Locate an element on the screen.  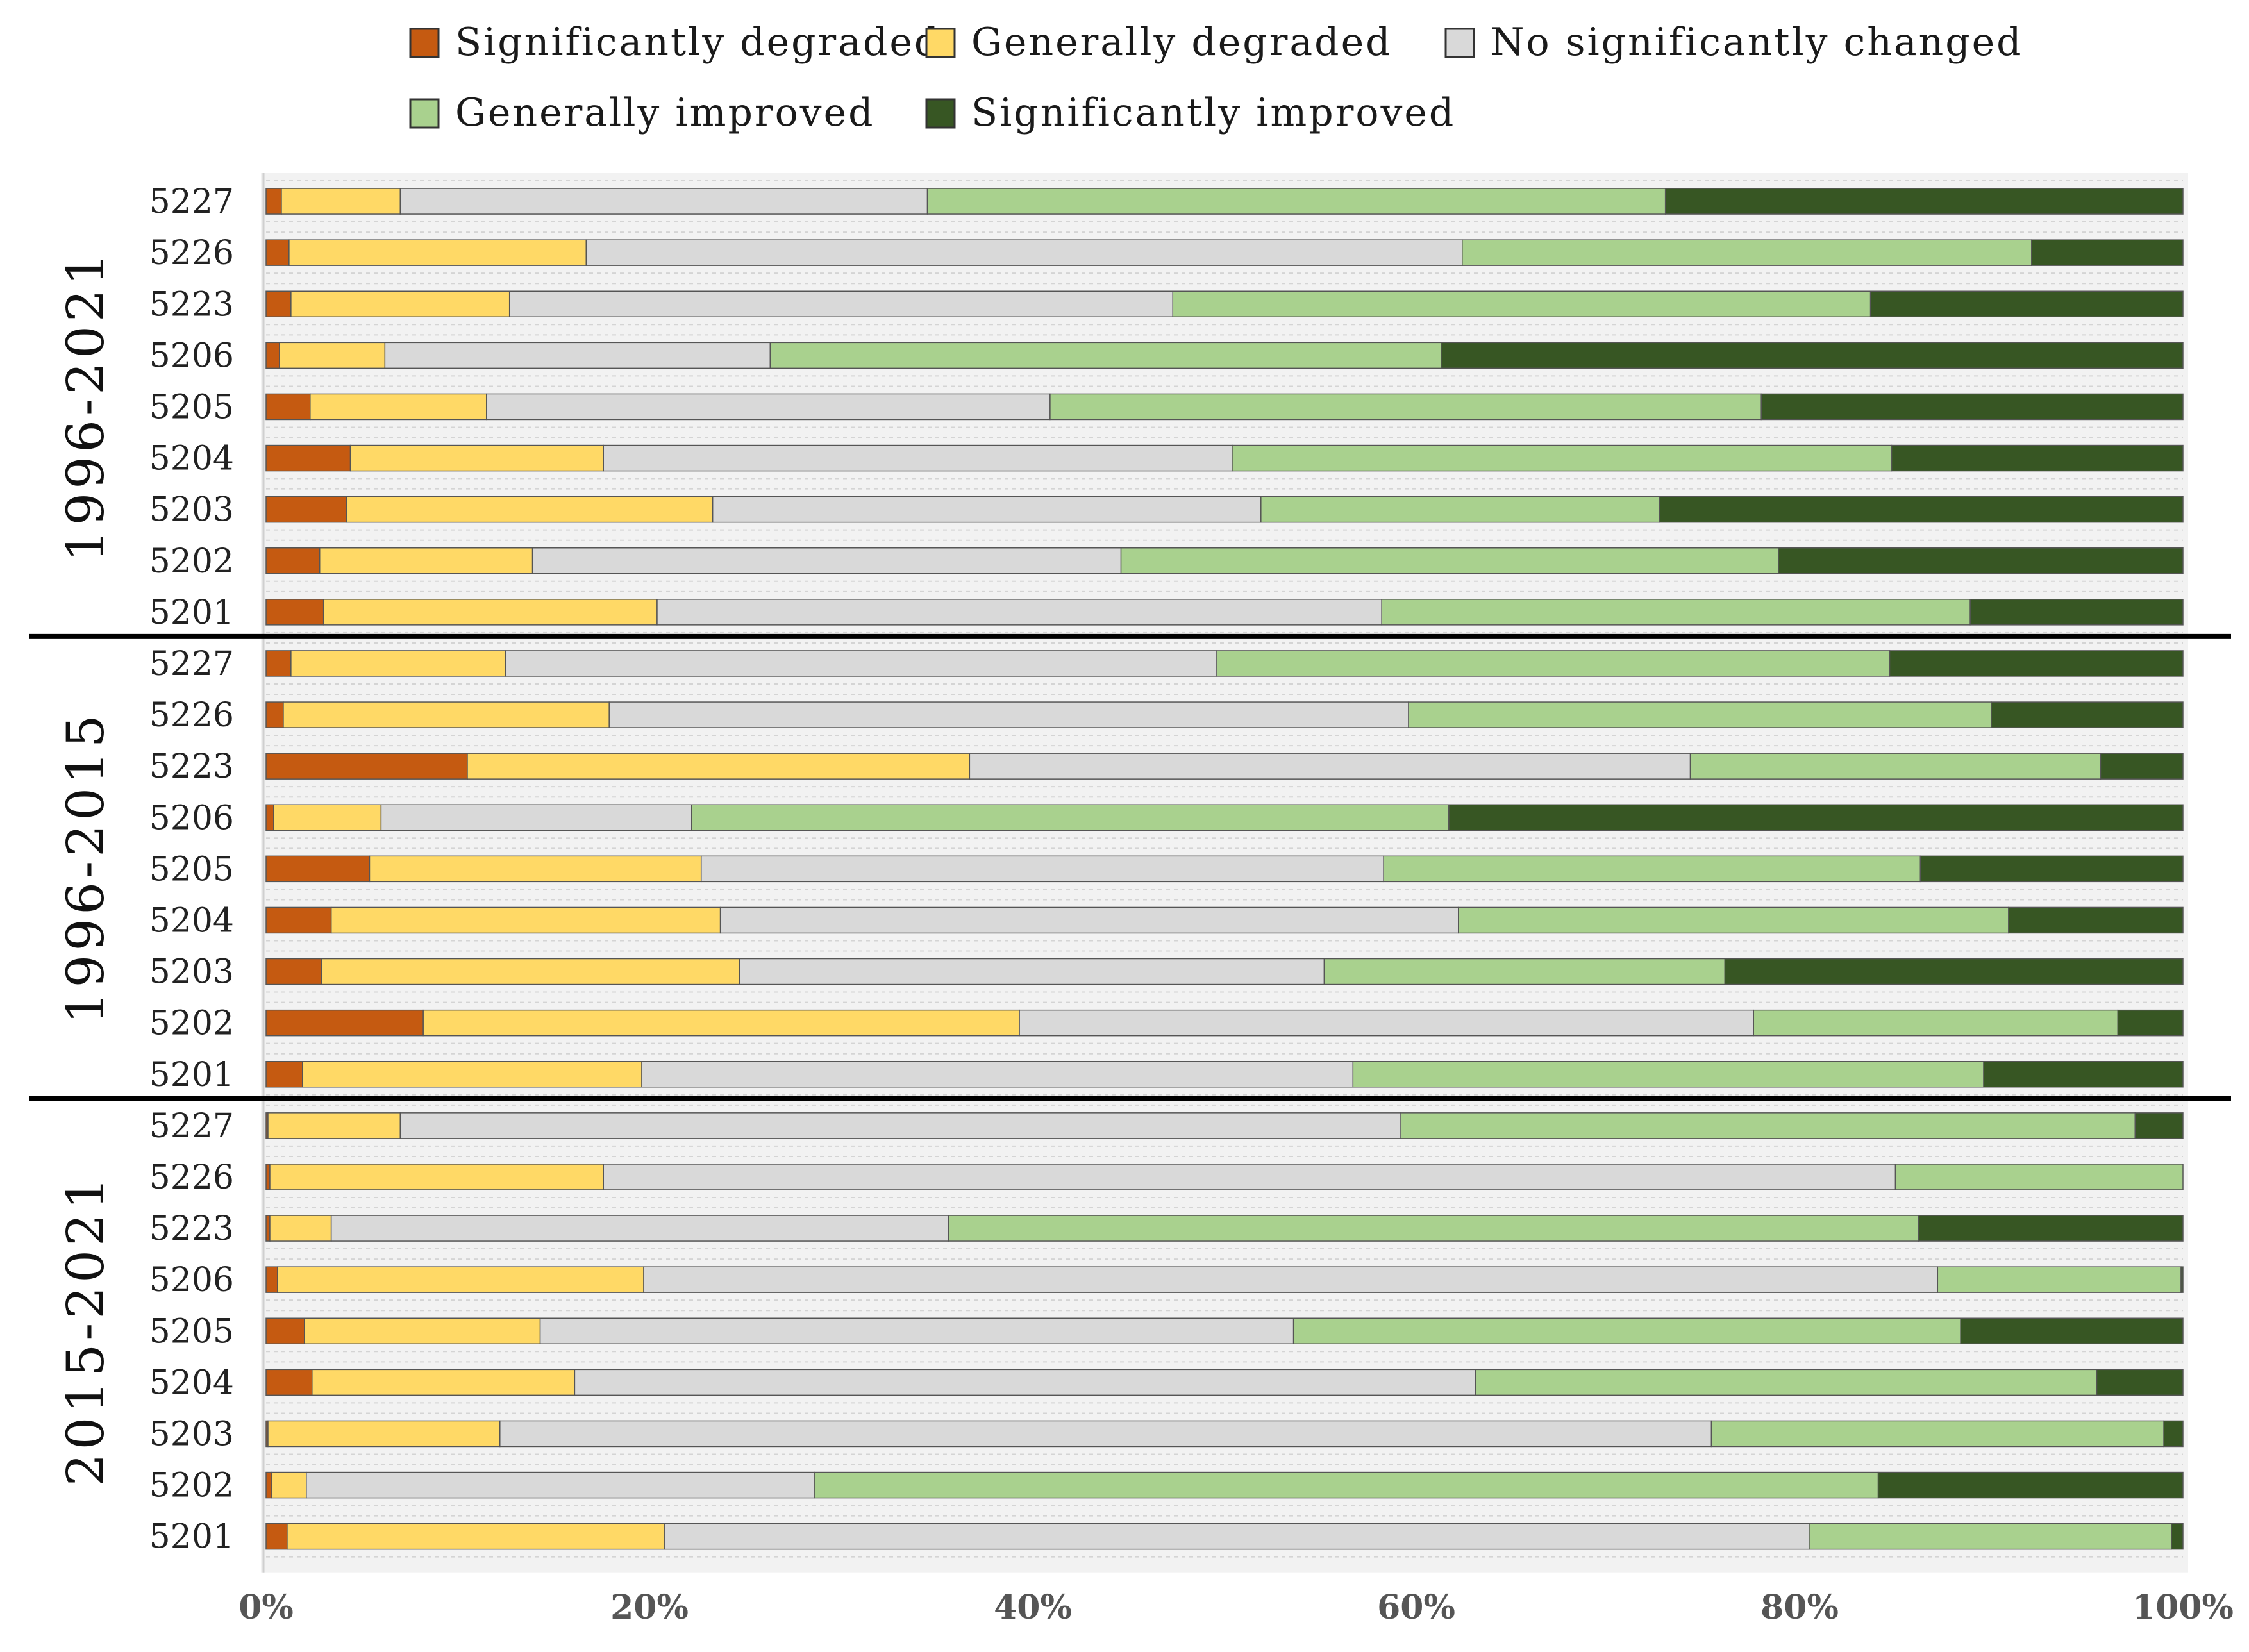
legend-label-significantly-degraded: Significantly degraded is located at coordinates (698, 42).